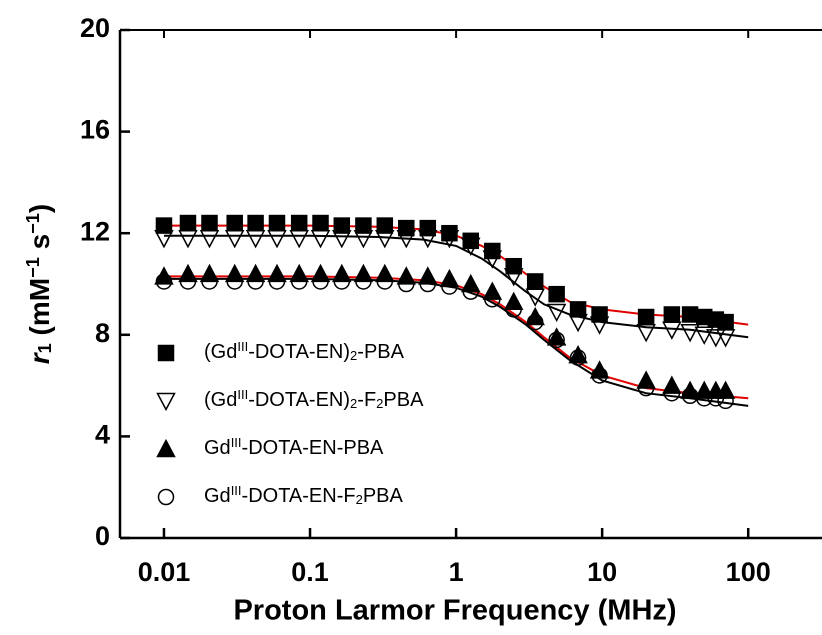 This screenshot has width=822, height=635. I want to click on x-tick-label: 100, so click(748, 572).